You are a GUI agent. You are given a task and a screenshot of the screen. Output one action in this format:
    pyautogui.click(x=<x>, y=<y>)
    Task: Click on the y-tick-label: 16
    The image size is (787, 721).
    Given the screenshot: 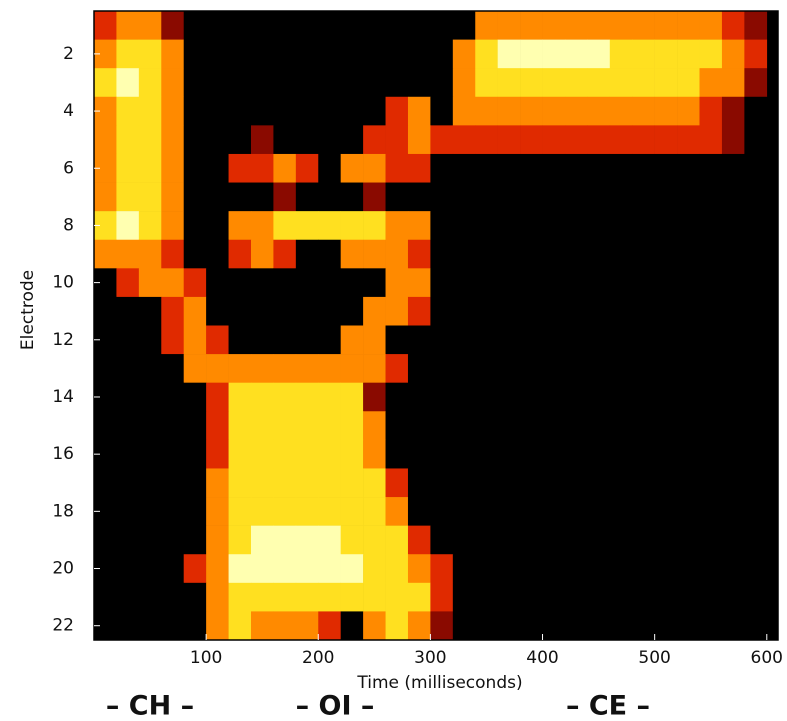 What is the action you would take?
    pyautogui.click(x=63, y=454)
    